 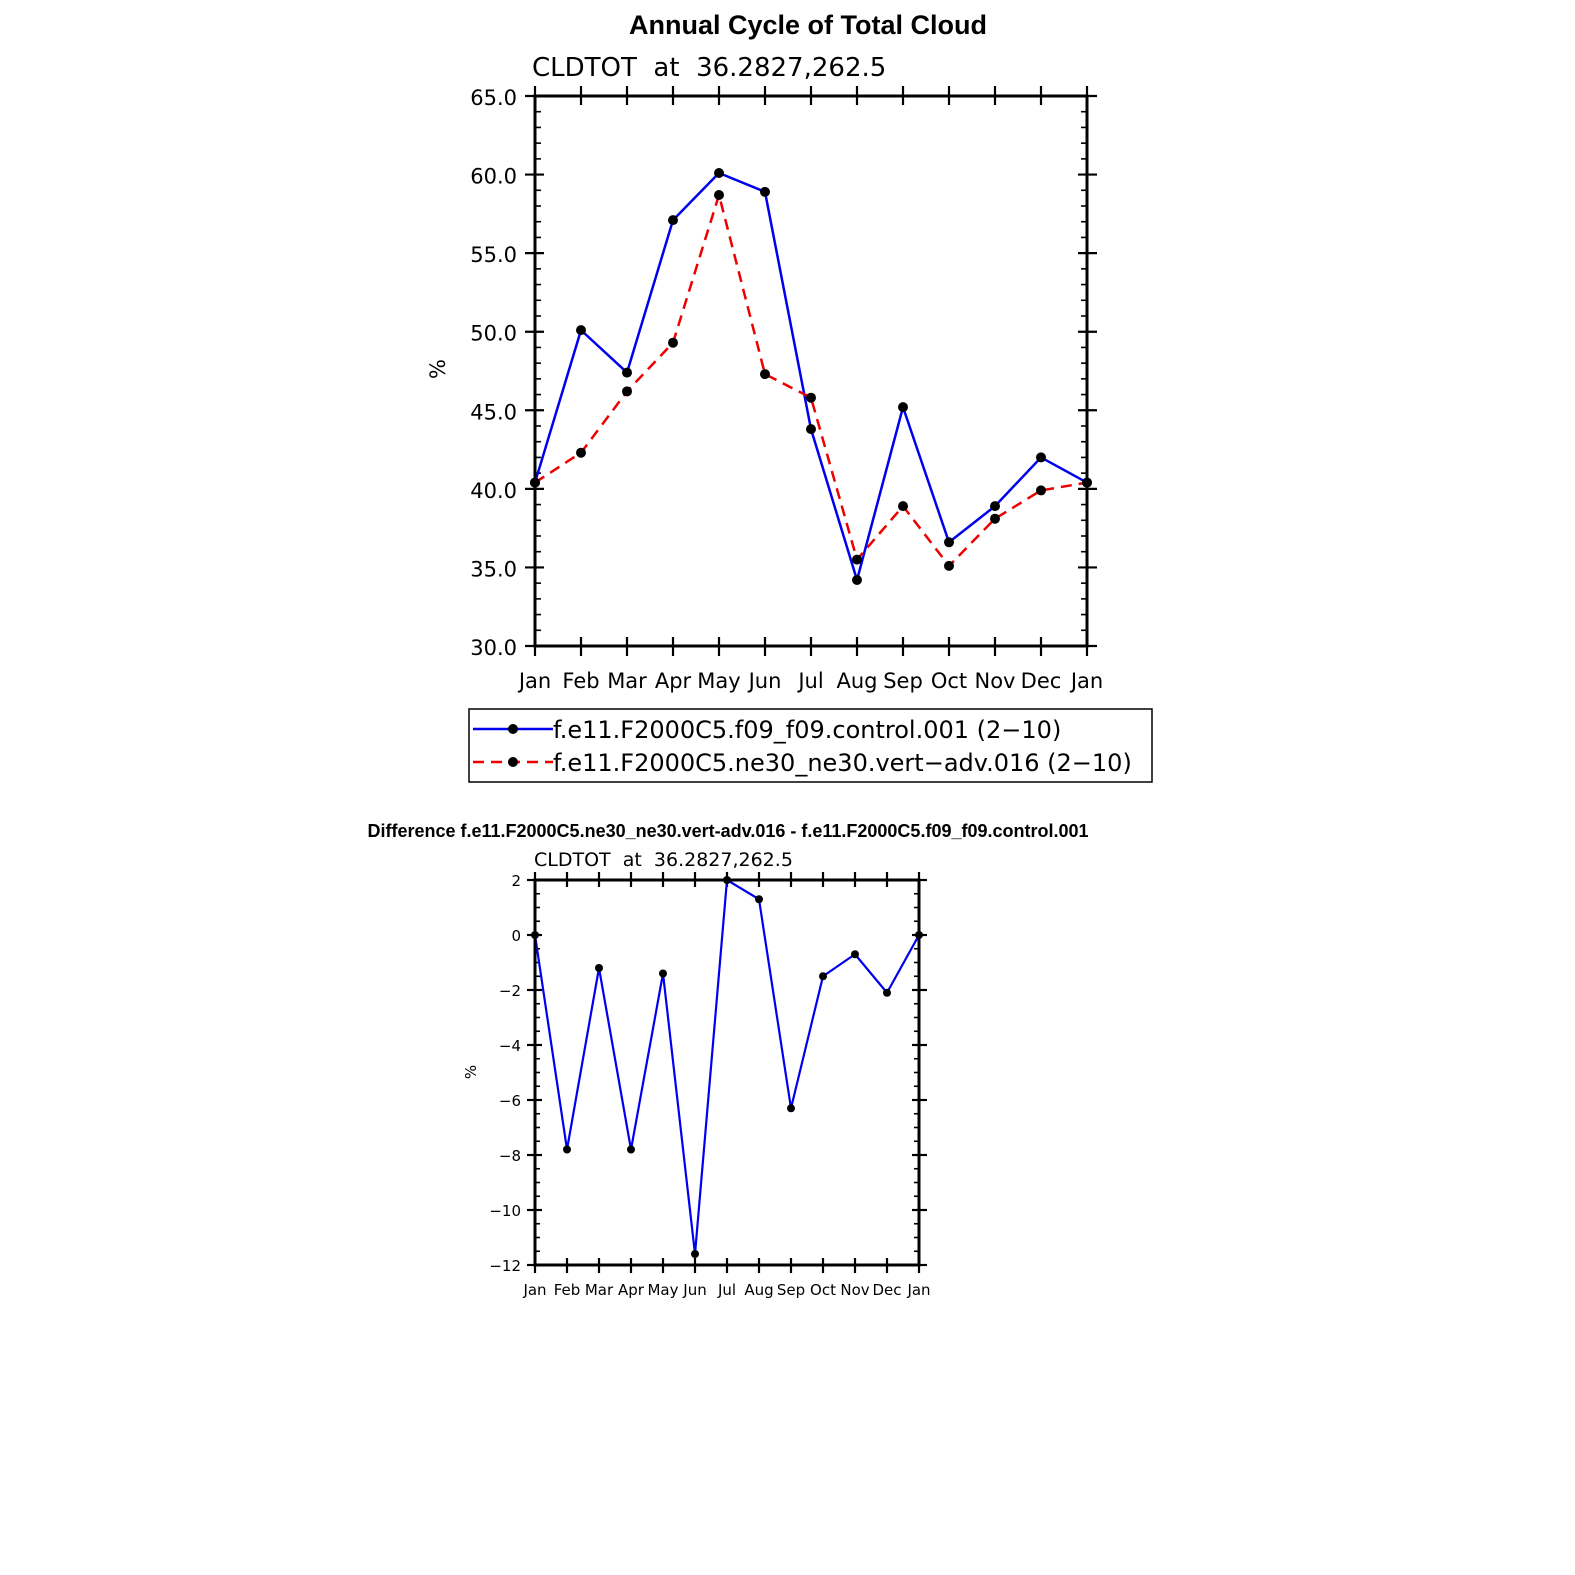 What do you see at coordinates (493, 412) in the screenshot?
I see `y-tick-label: 45.0` at bounding box center [493, 412].